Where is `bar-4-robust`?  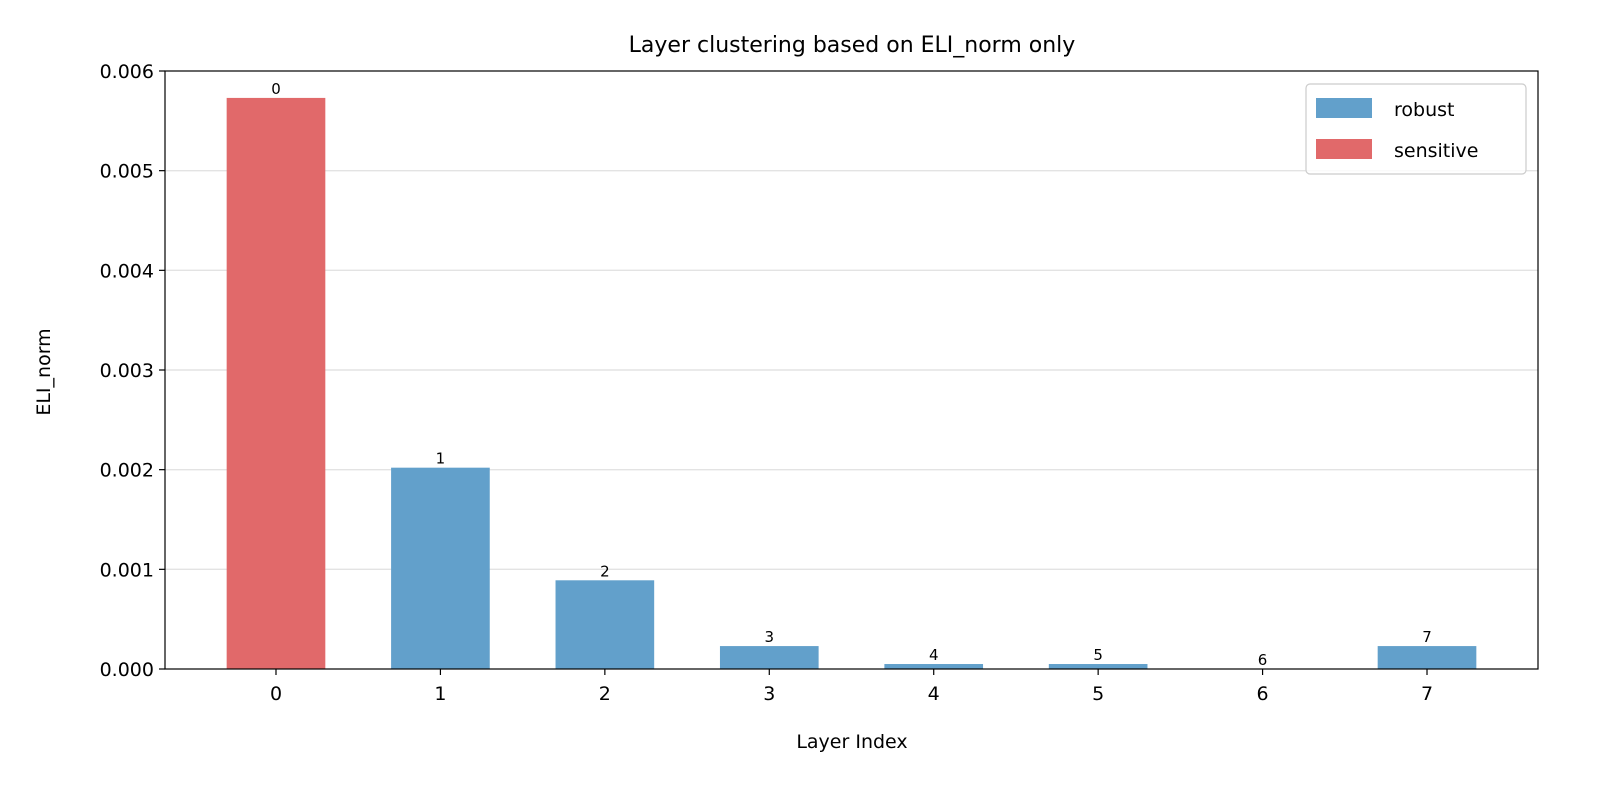
bar-4-robust is located at coordinates (934, 666).